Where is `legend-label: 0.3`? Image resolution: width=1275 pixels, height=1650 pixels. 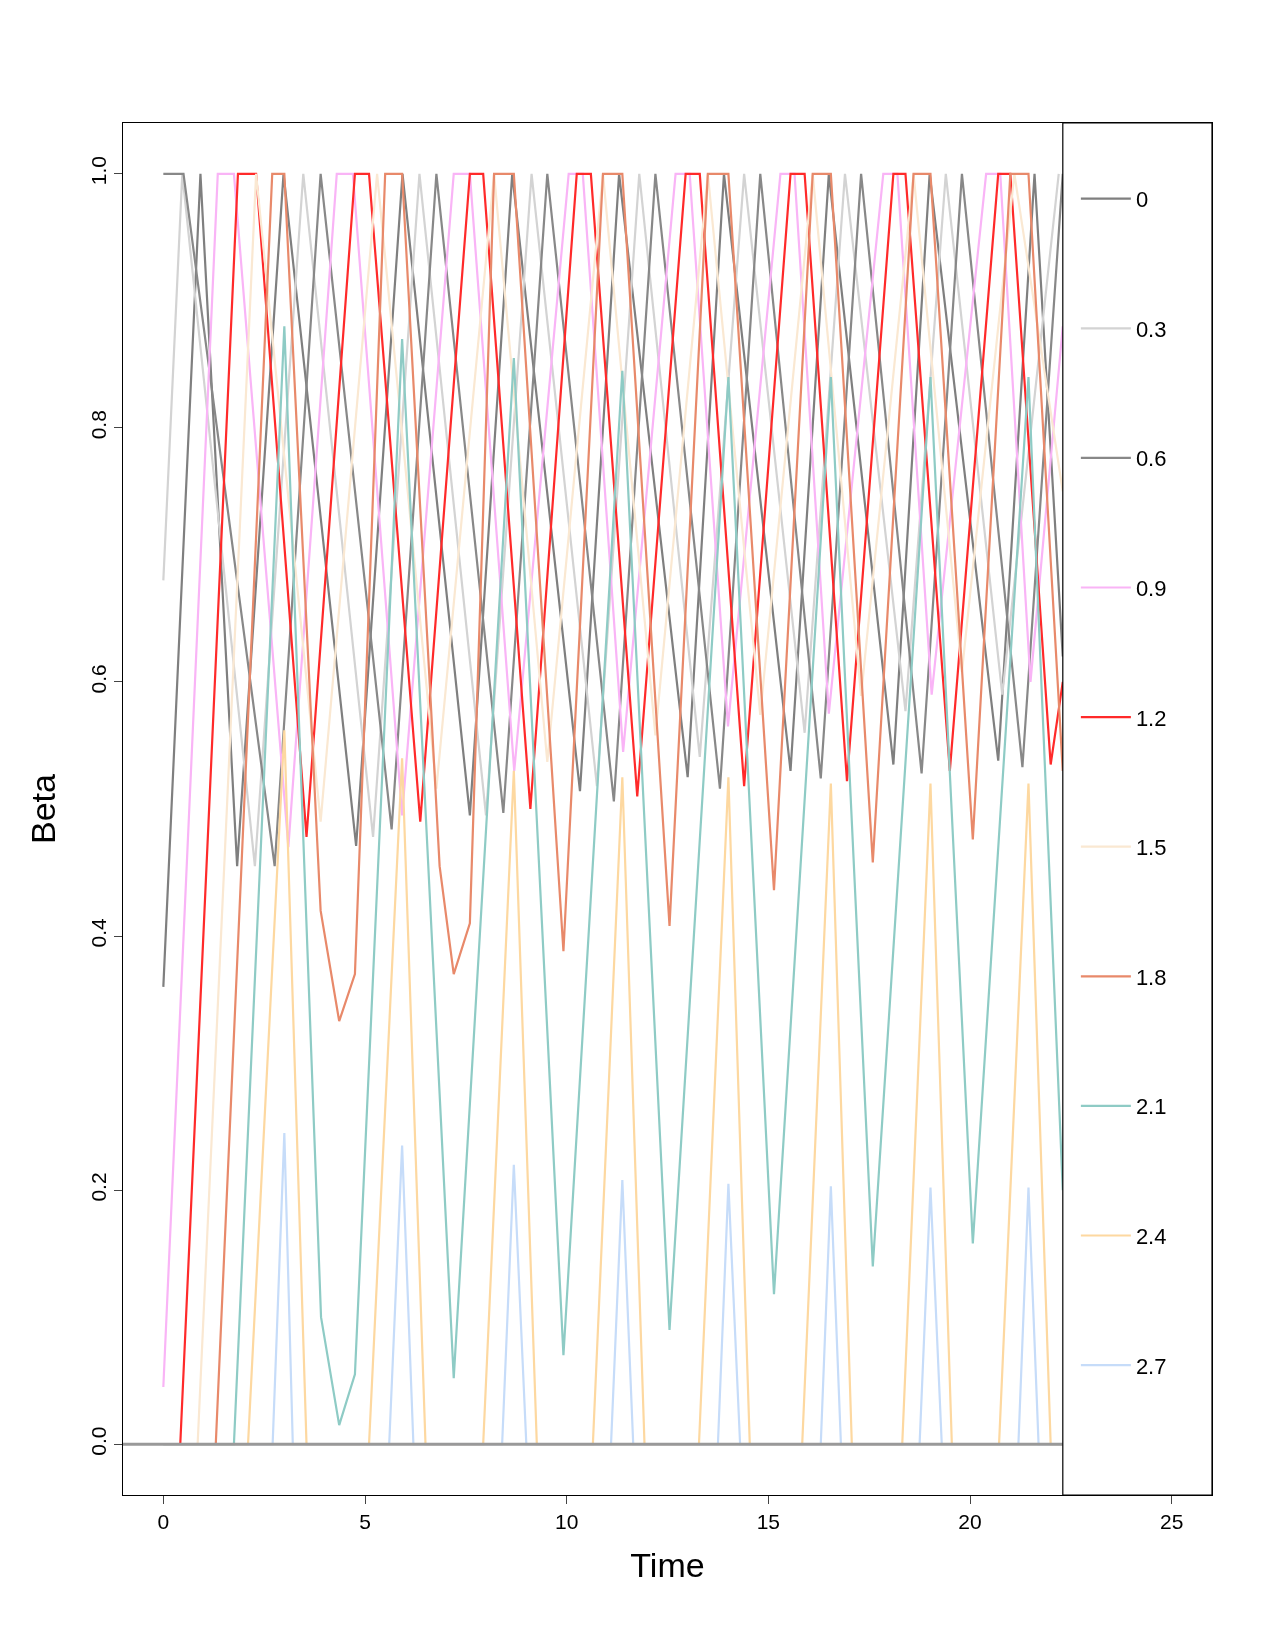 legend-label: 0.3 is located at coordinates (1151, 329).